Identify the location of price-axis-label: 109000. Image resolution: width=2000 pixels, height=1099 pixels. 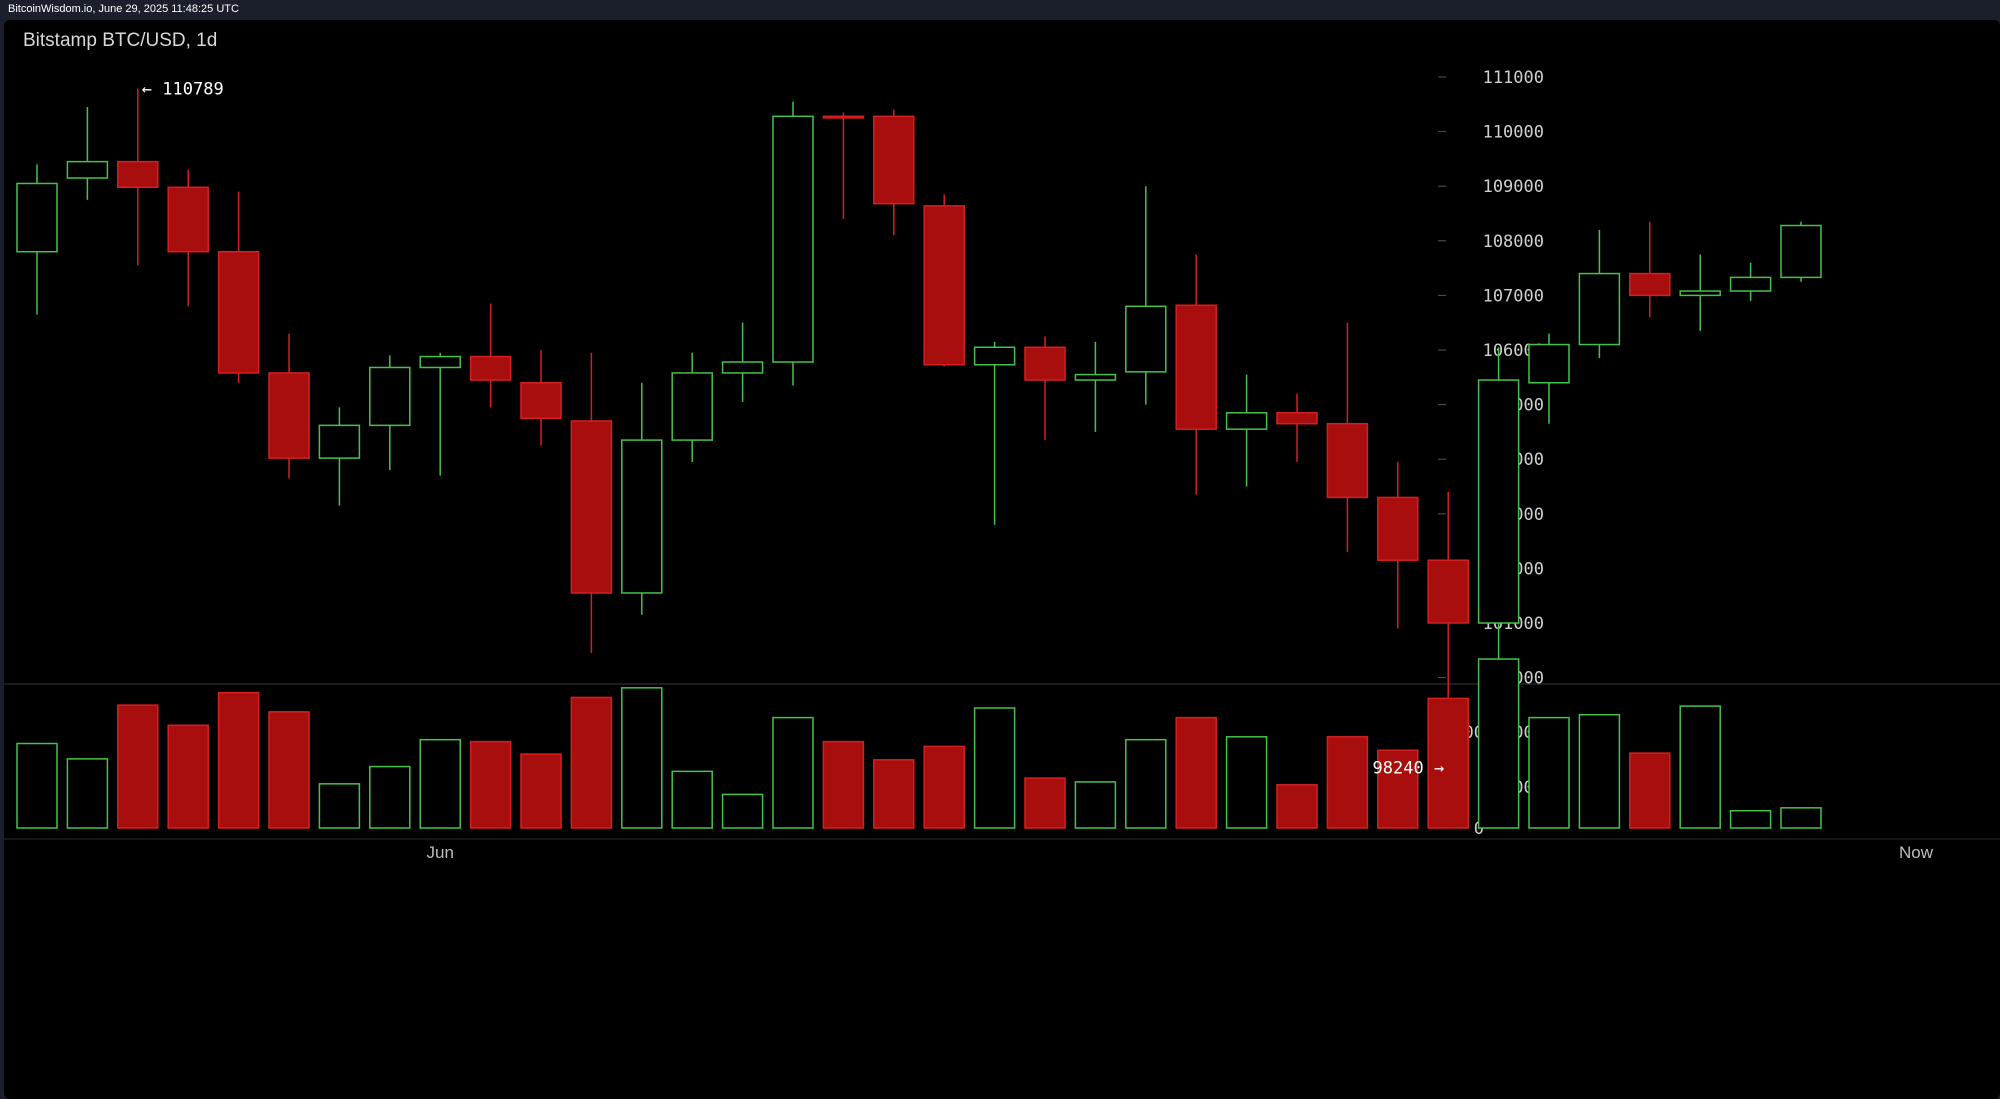
(1513, 187).